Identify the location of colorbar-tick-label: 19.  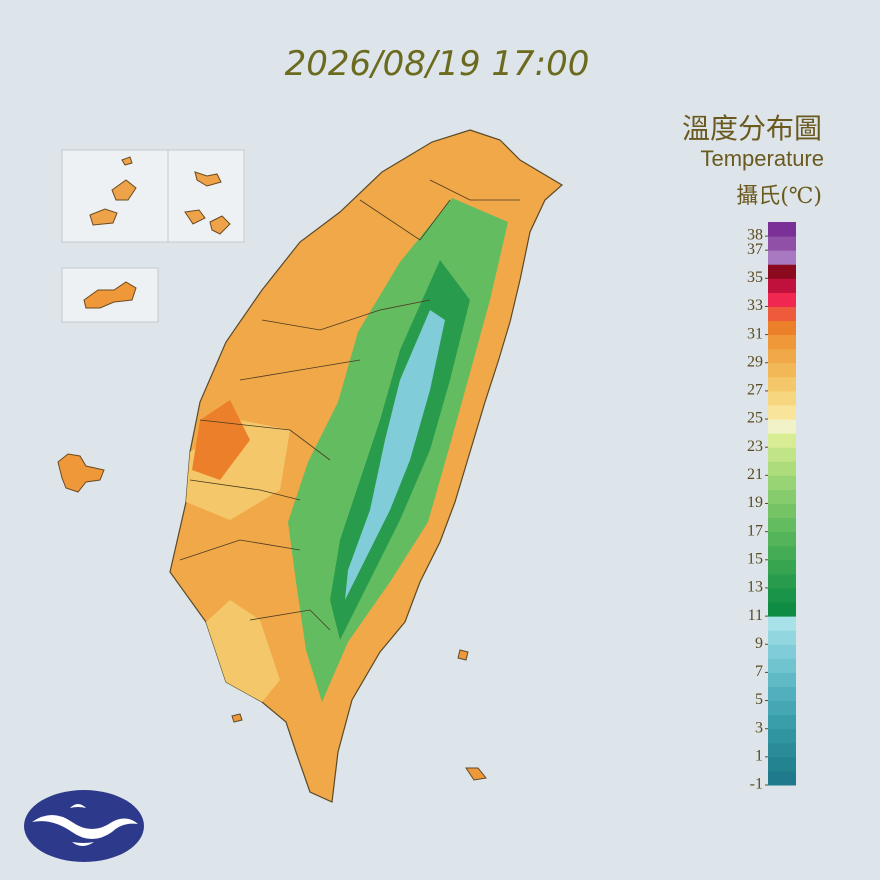
(755, 502).